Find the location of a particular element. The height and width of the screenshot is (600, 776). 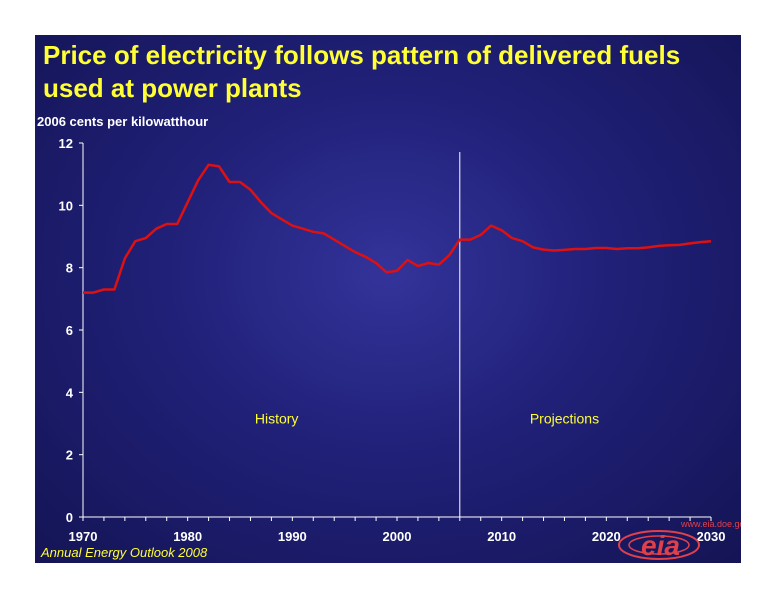

x-tick-label: 2010 is located at coordinates (501, 536).